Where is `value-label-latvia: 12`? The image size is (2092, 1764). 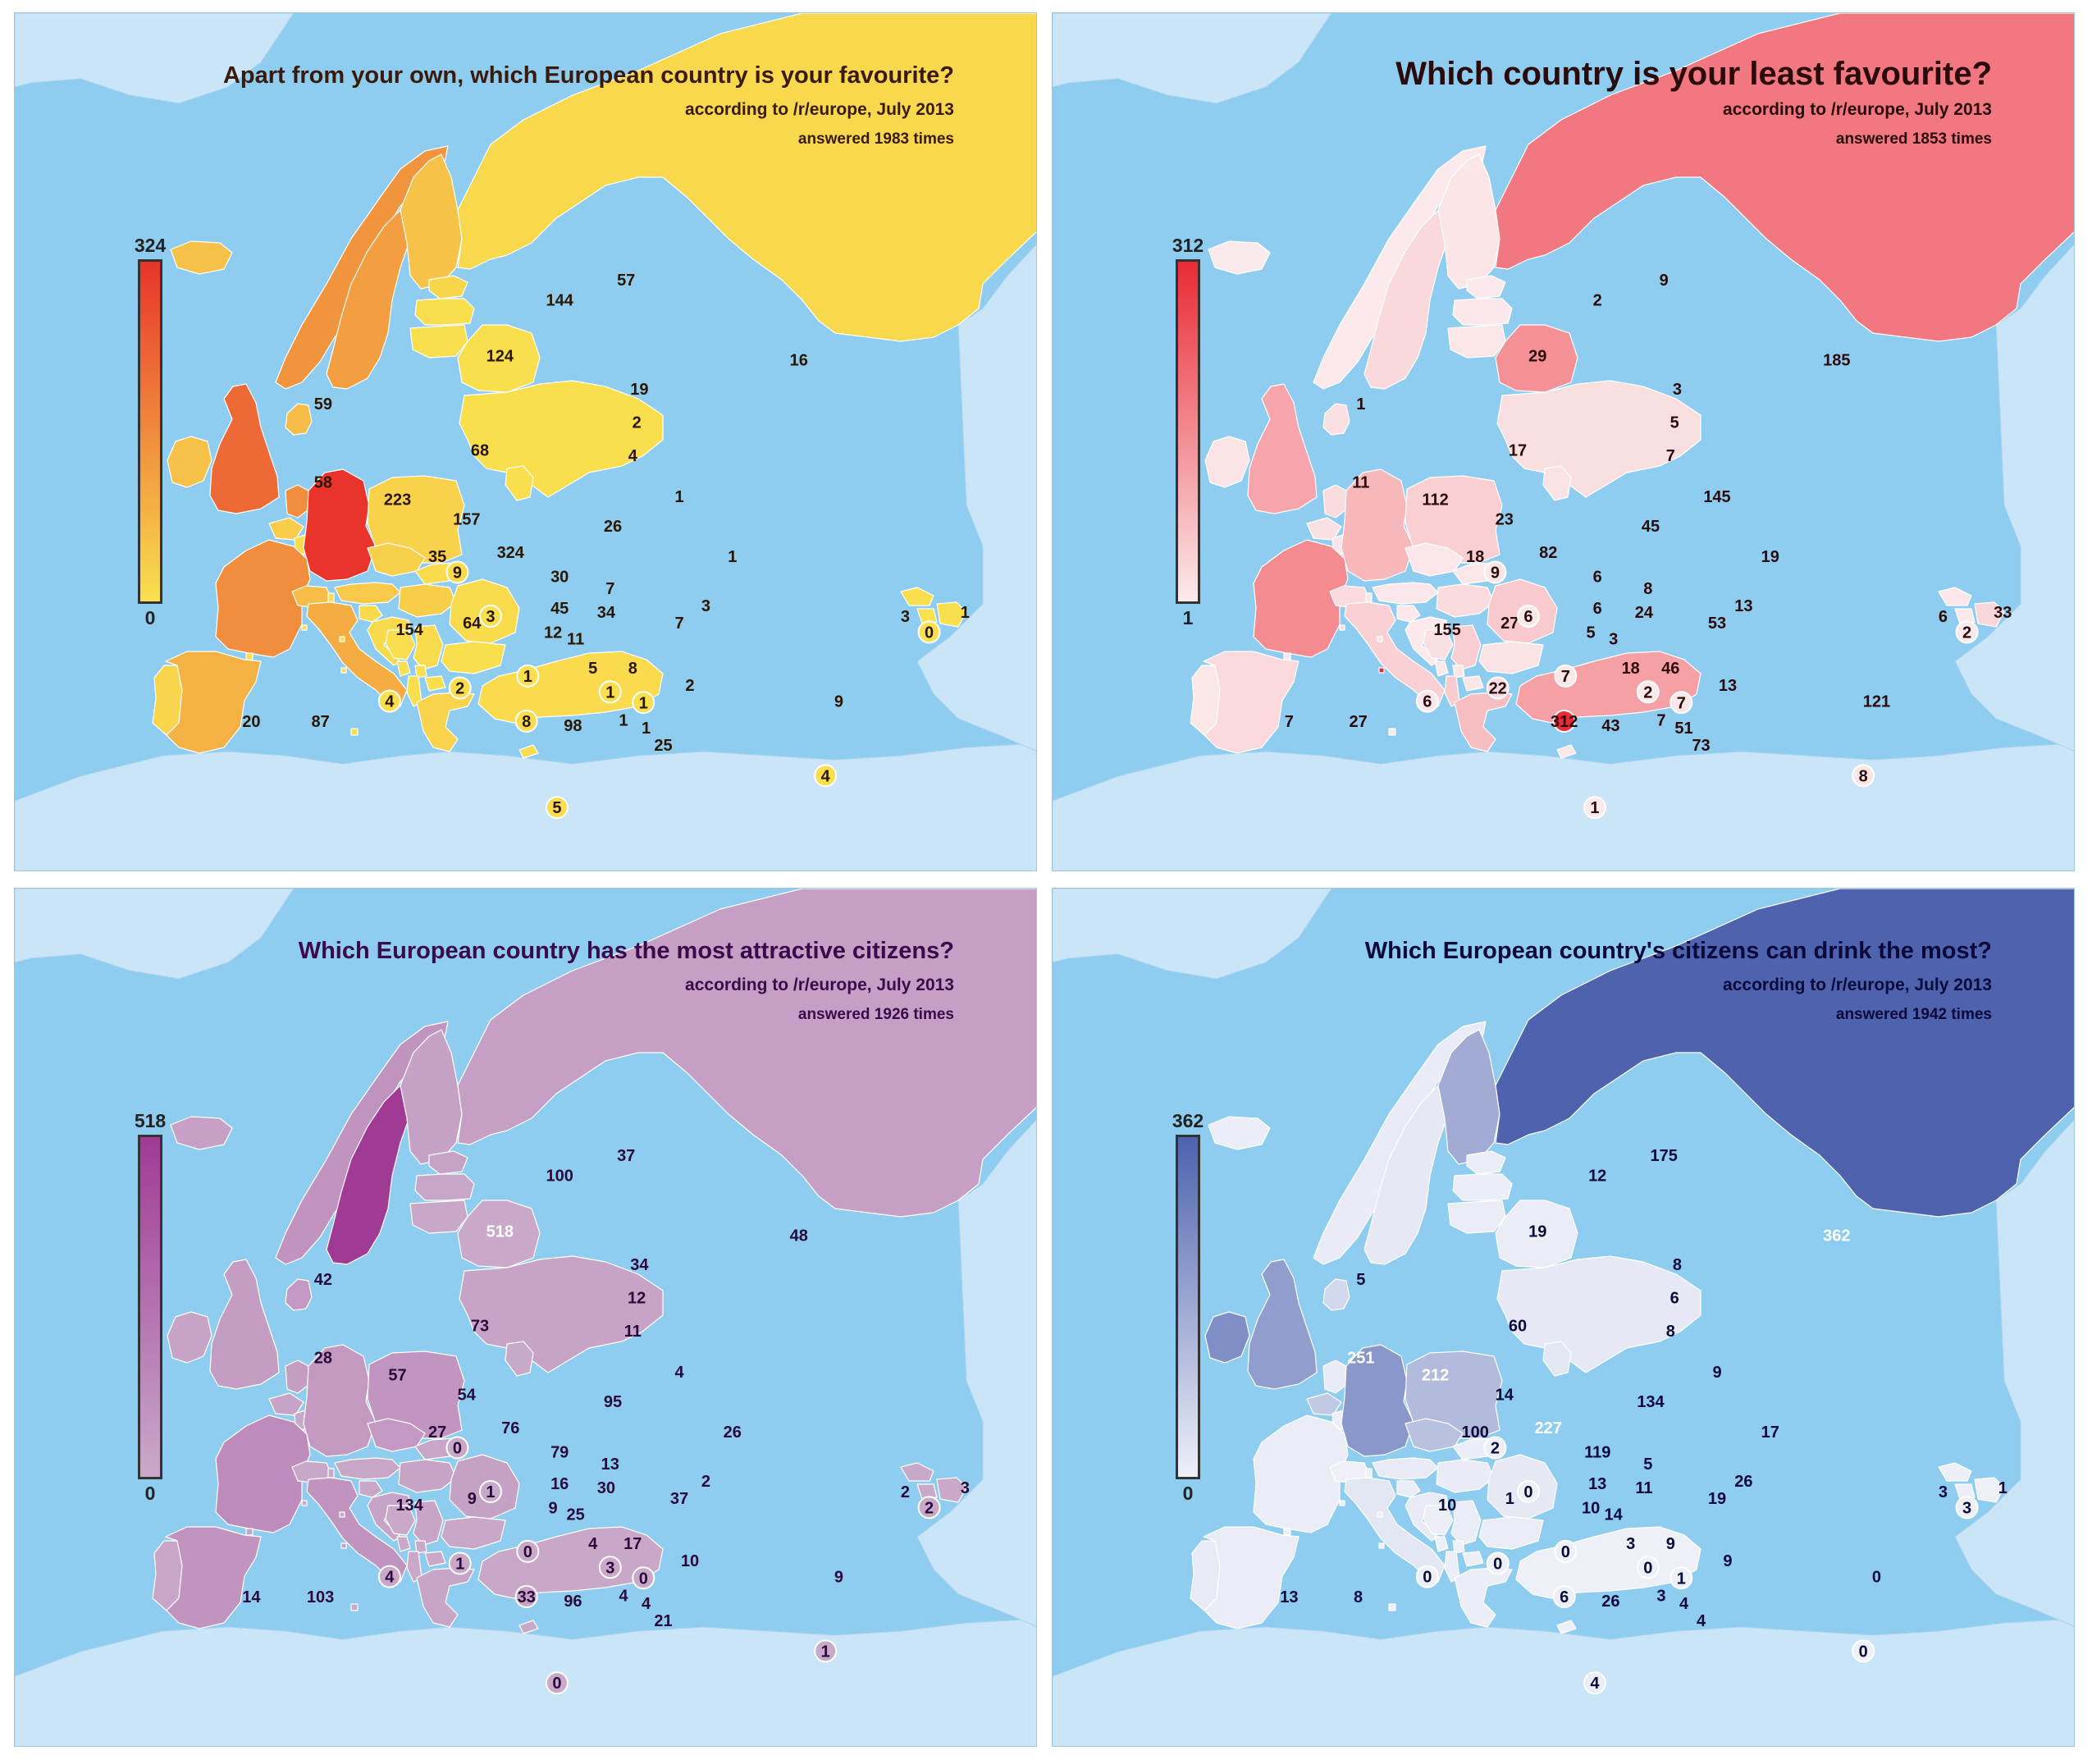 value-label-latvia: 12 is located at coordinates (637, 1298).